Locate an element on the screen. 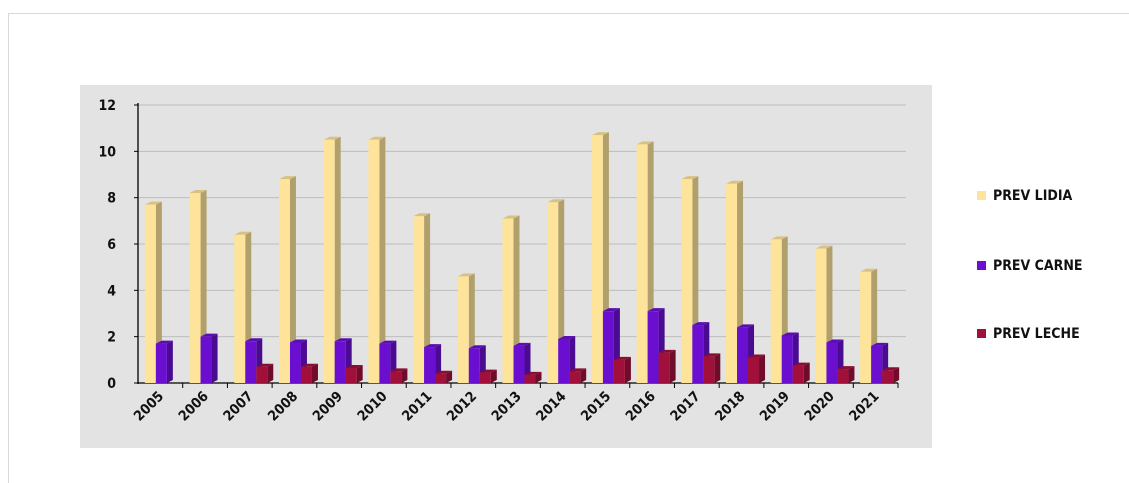 This screenshot has height=483, width=1129. bar-prev-carne-2020 is located at coordinates (832, 362).